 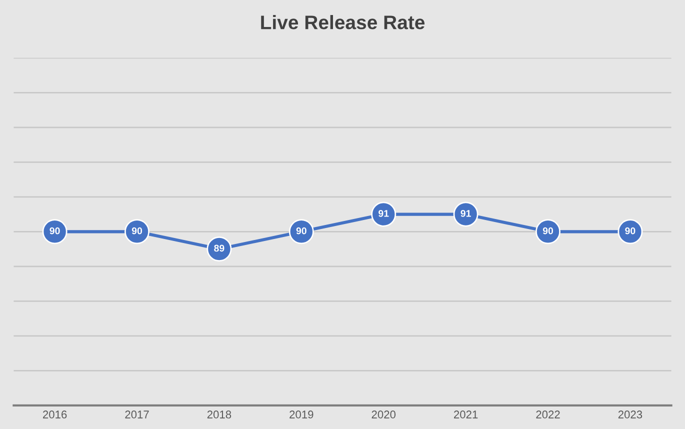 What do you see at coordinates (466, 414) in the screenshot?
I see `x-tick-label: 2021` at bounding box center [466, 414].